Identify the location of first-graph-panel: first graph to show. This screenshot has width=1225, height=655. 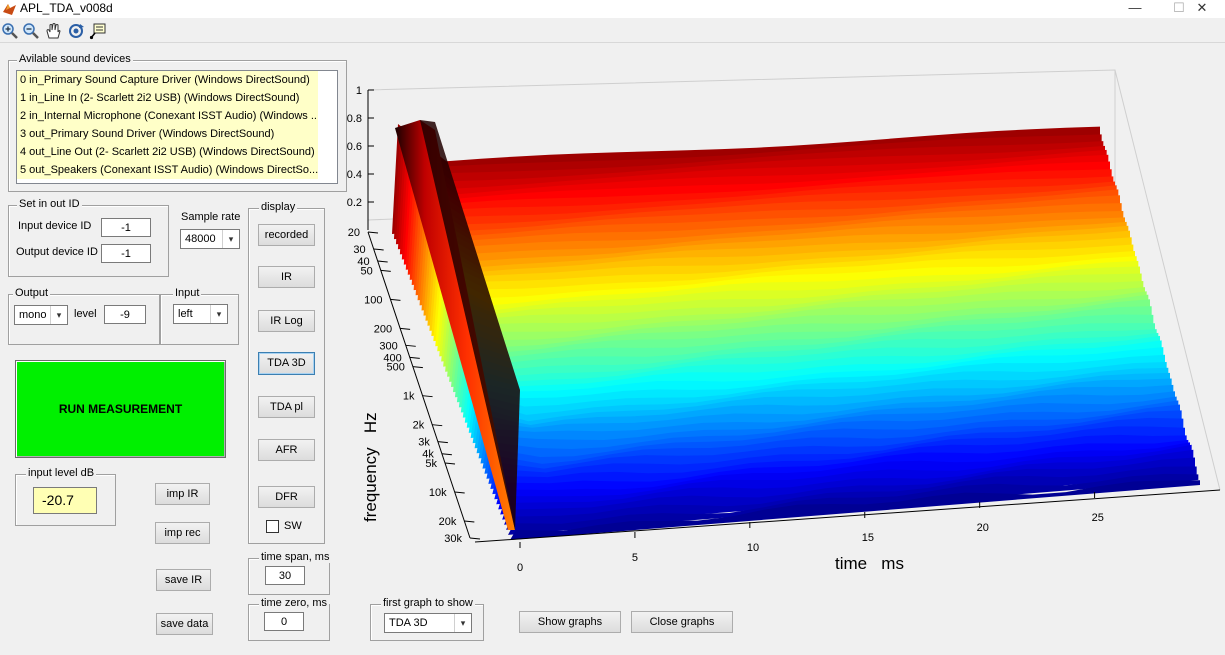
(427, 619).